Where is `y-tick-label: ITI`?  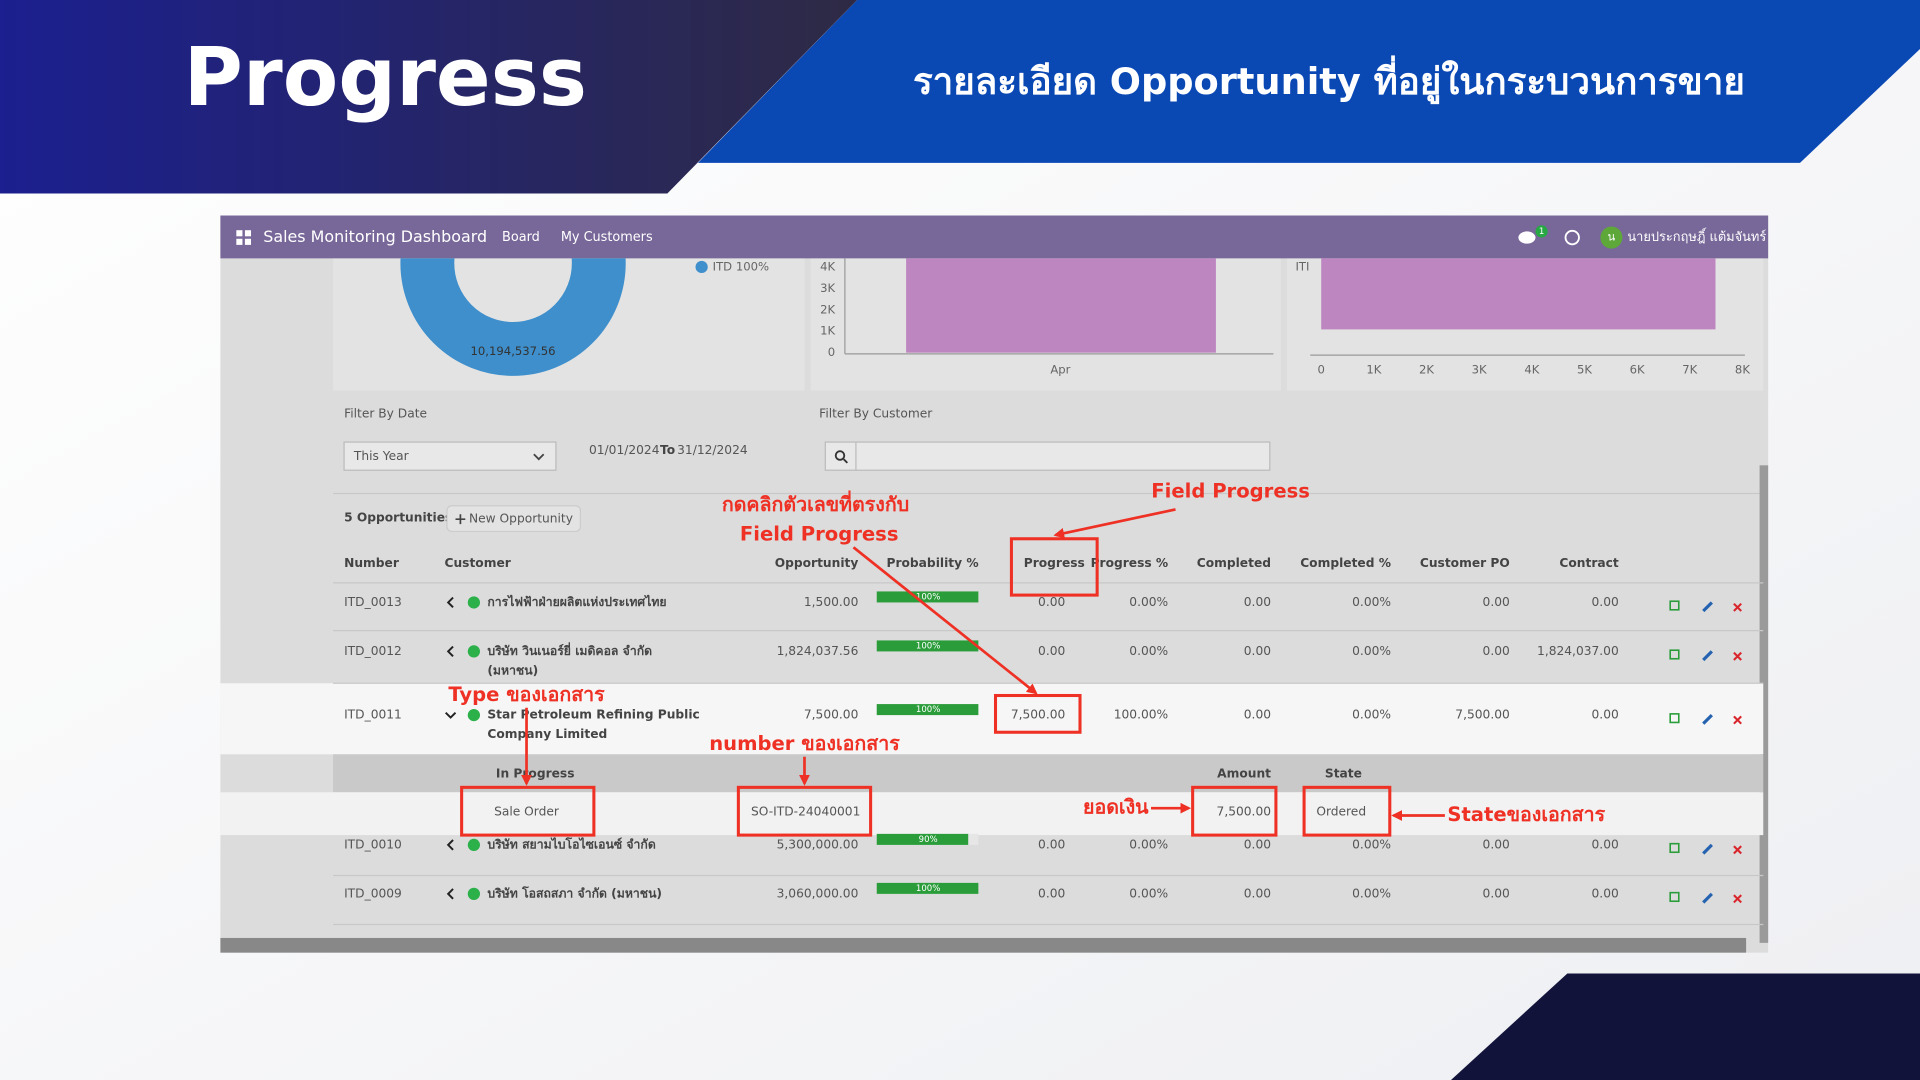 y-tick-label: ITI is located at coordinates (1303, 266).